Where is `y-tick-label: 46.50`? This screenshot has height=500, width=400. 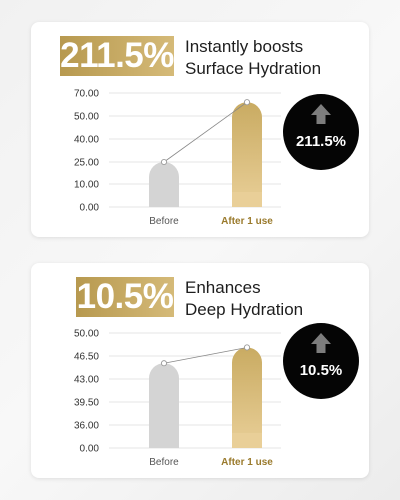
y-tick-label: 46.50 is located at coordinates (86, 357).